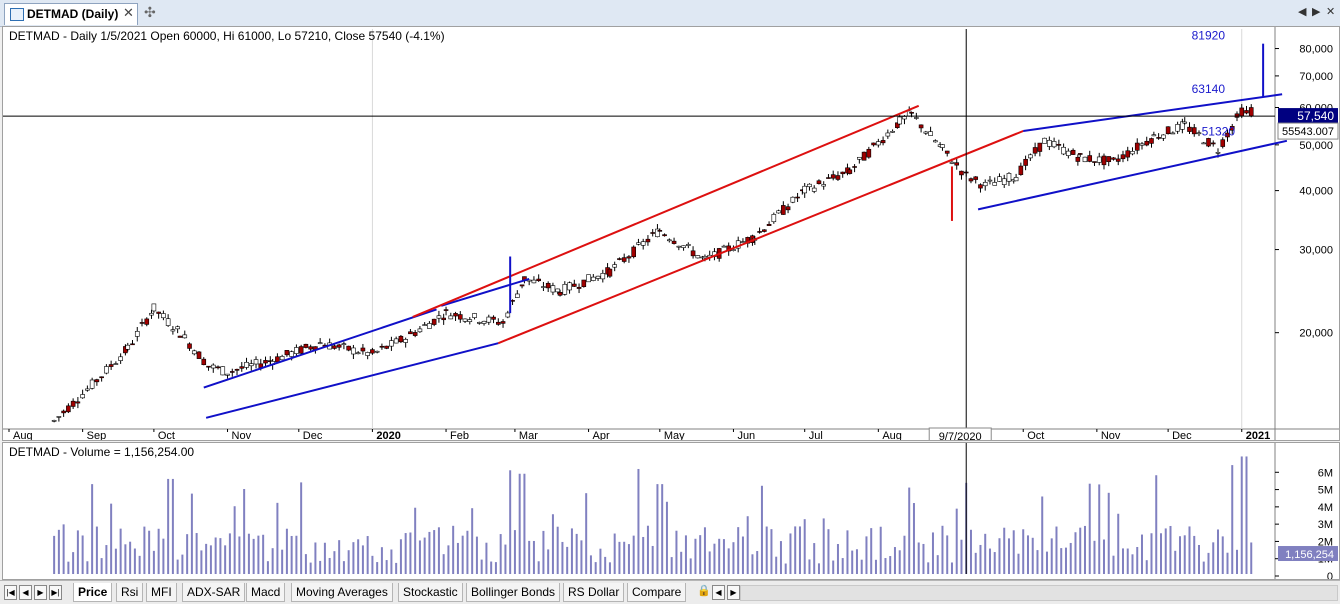 This screenshot has width=1340, height=604. What do you see at coordinates (40, 592) in the screenshot?
I see `next-page-icon: ▶` at bounding box center [40, 592].